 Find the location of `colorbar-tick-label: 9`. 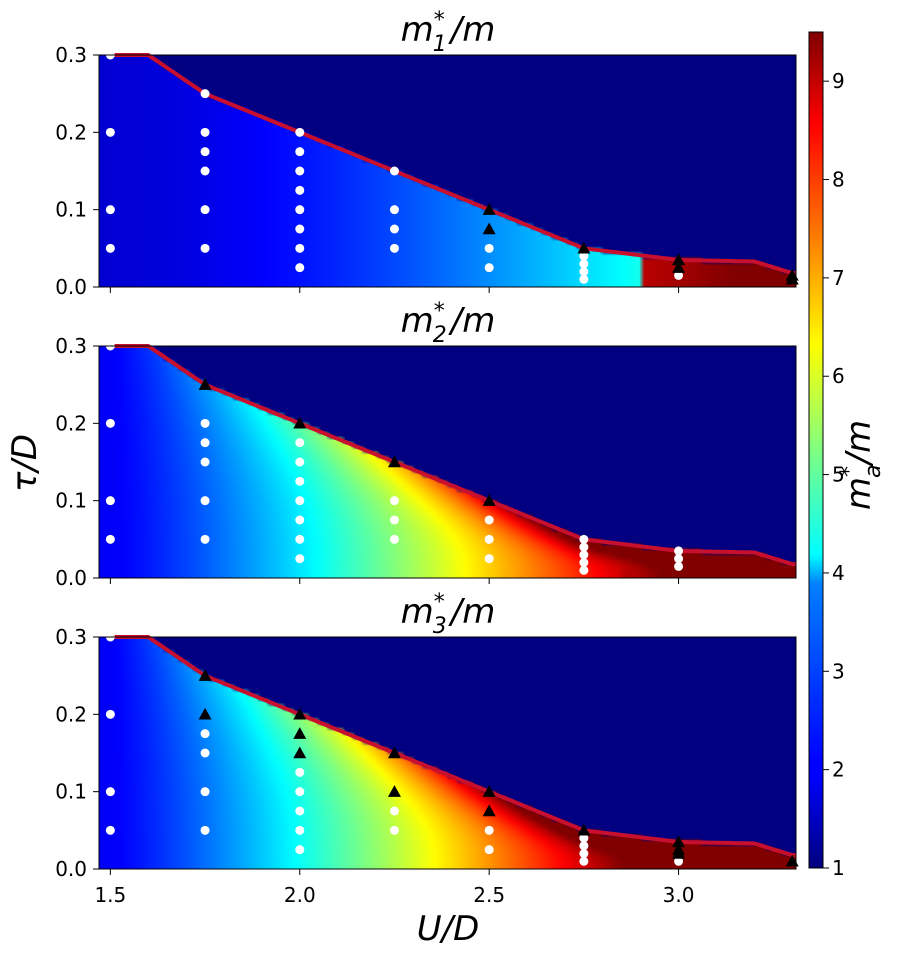

colorbar-tick-label: 9 is located at coordinates (838, 81).